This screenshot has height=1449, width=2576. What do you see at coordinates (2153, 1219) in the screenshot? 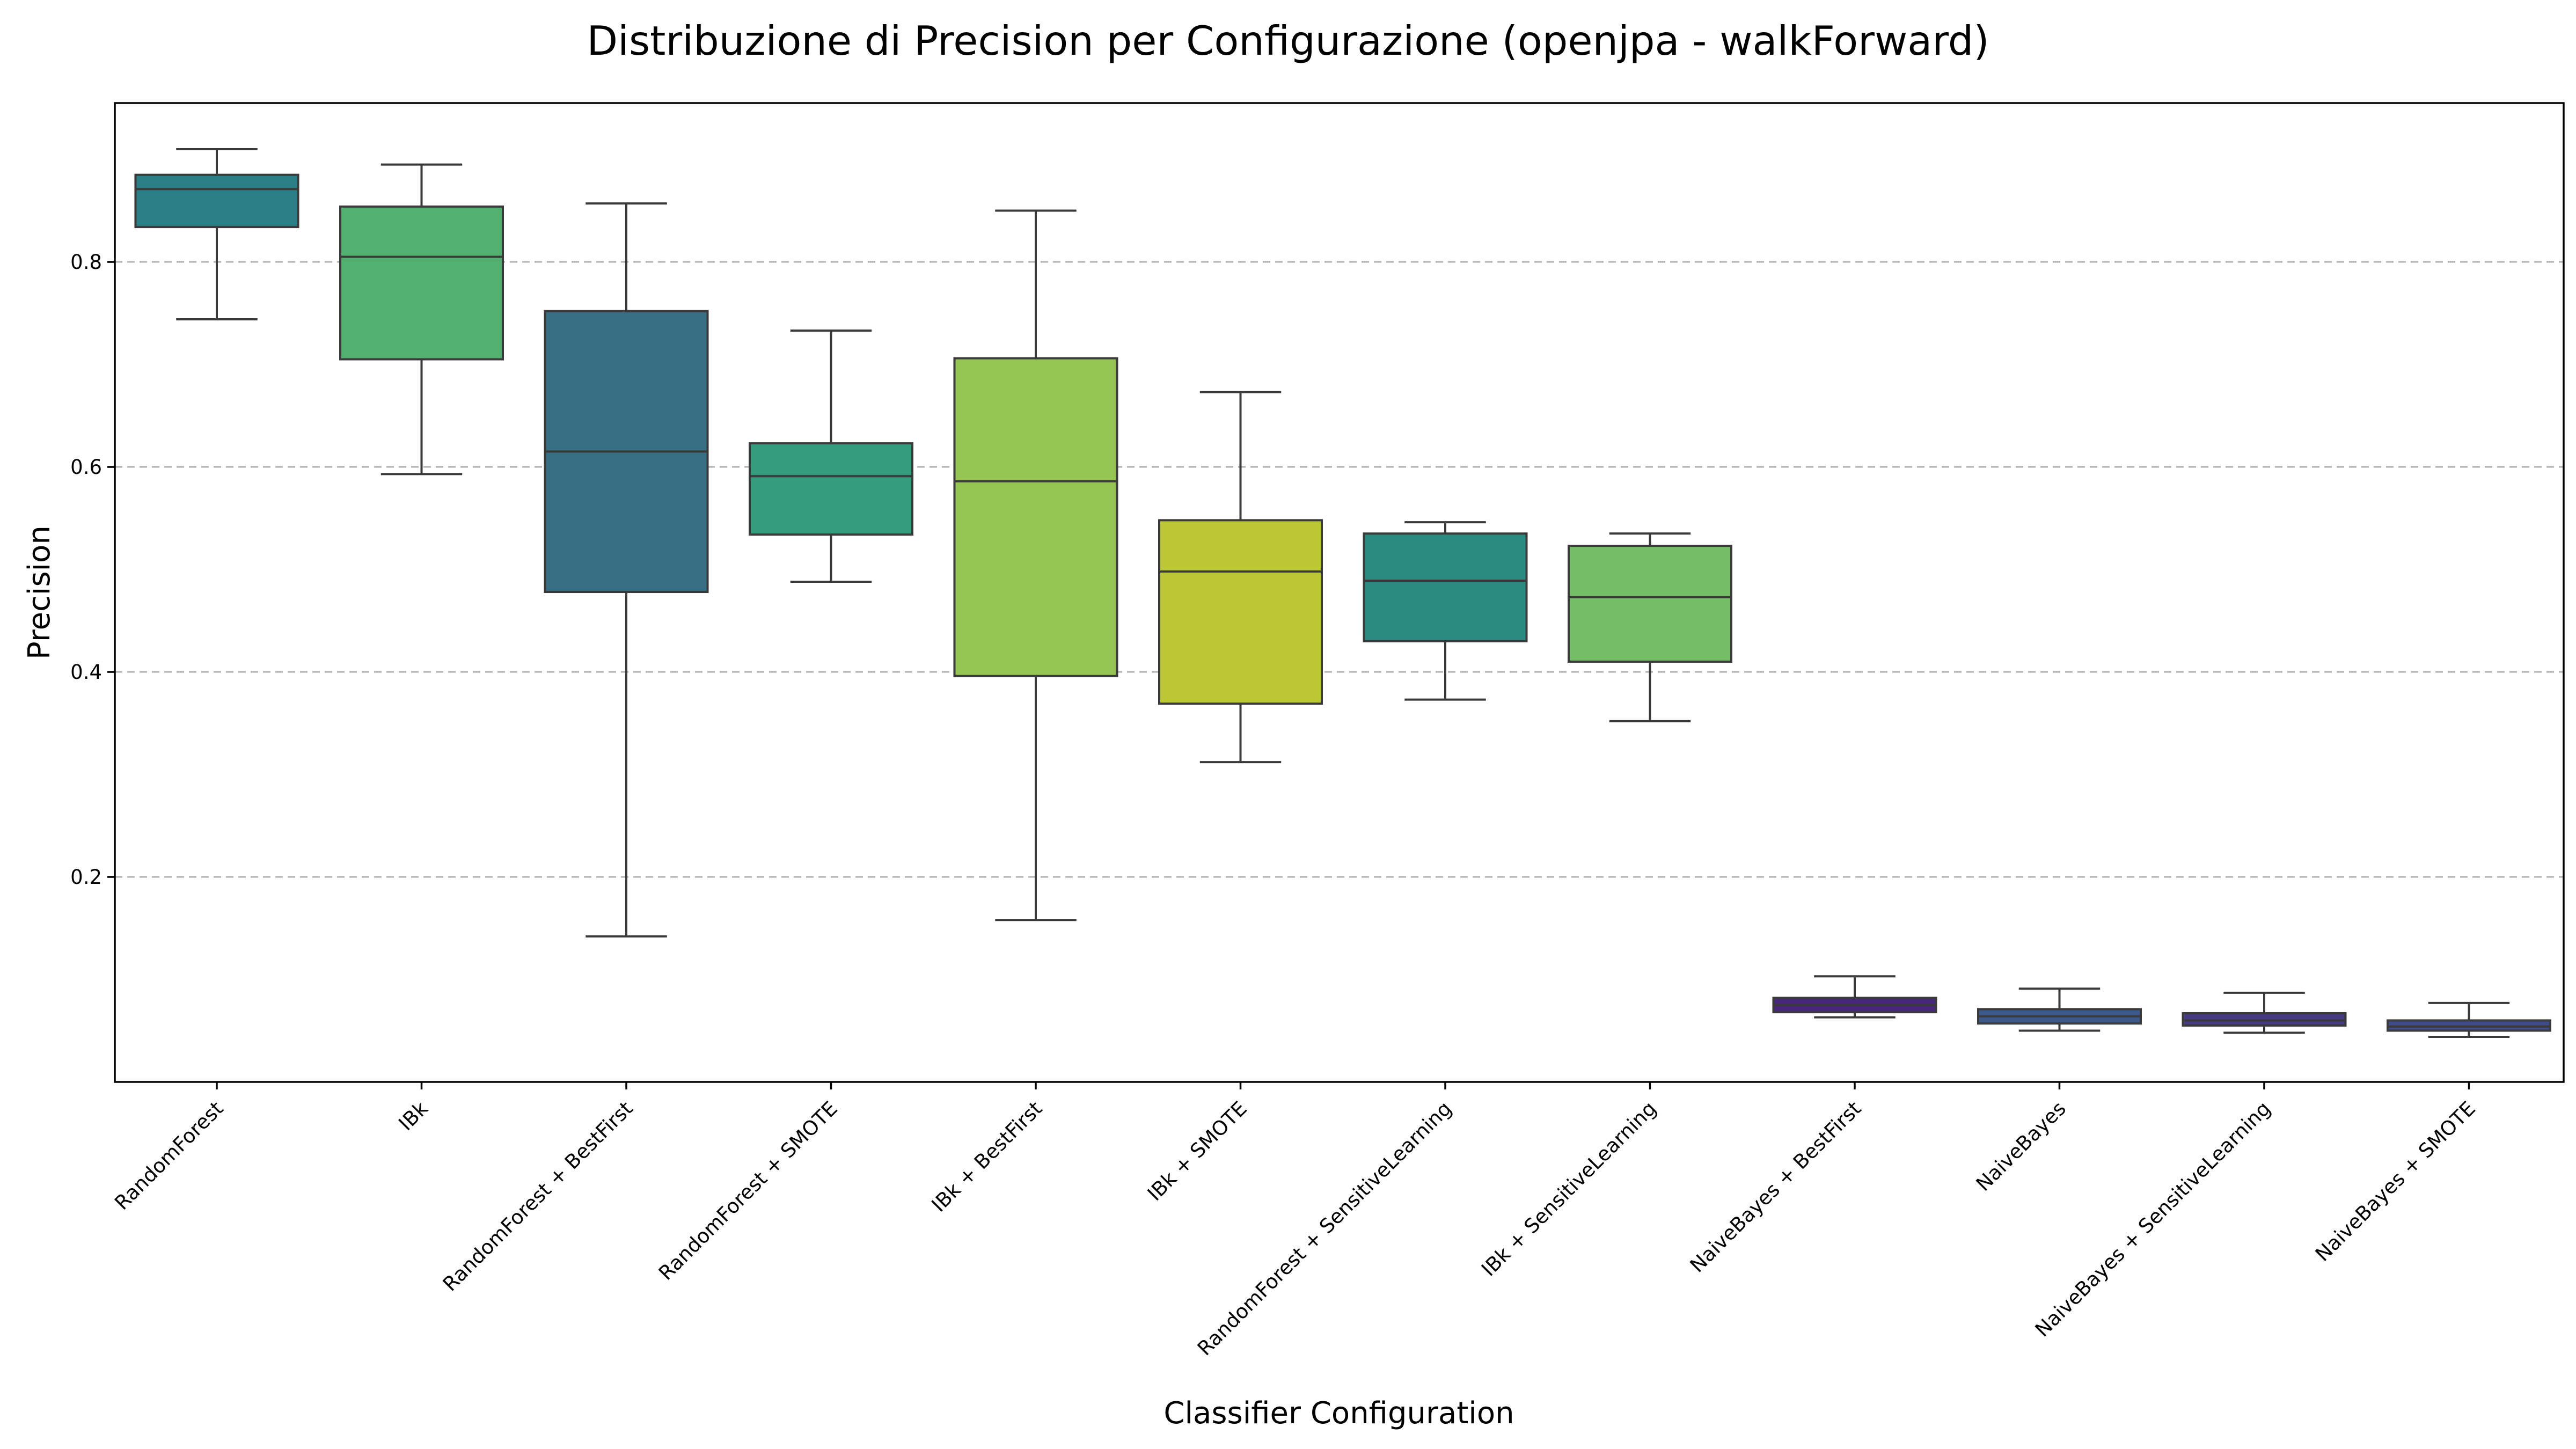
I see `x-tick-label: NaiveBayes + SensitiveLearning` at bounding box center [2153, 1219].